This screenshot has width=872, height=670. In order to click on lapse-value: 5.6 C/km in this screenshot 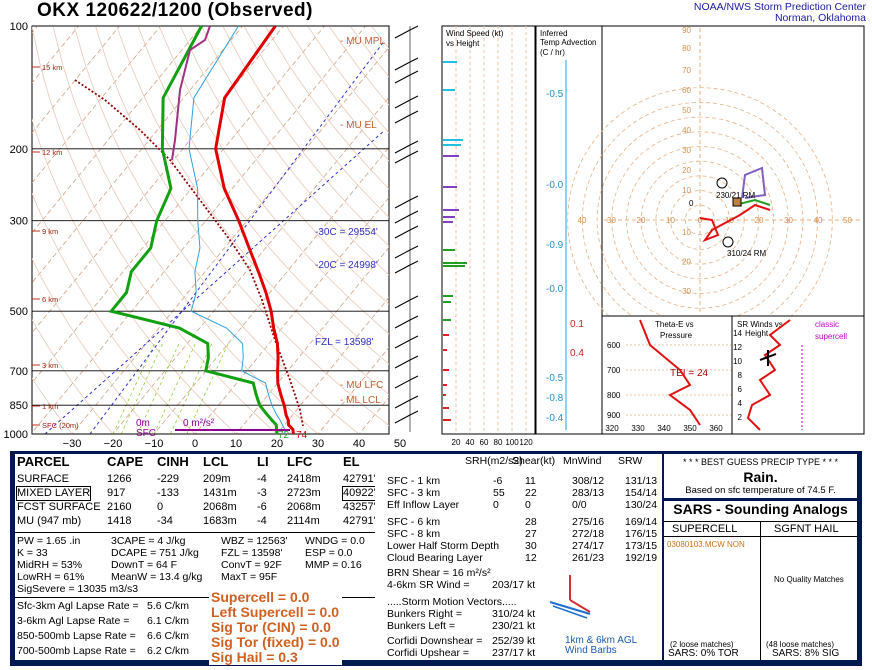, I will do `click(168, 606)`.